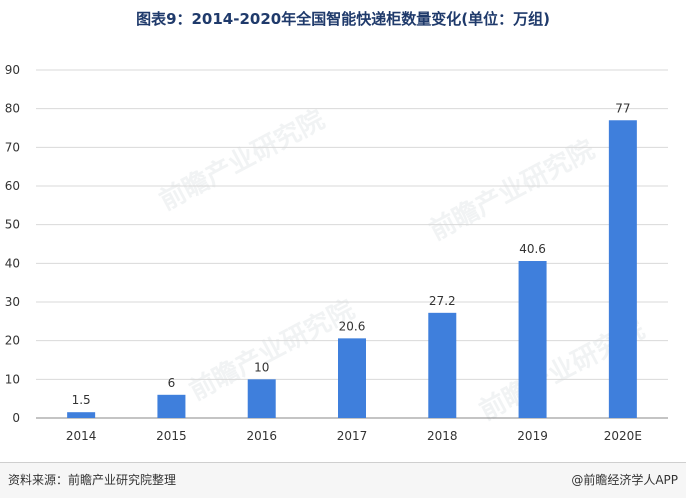 Image resolution: width=686 pixels, height=498 pixels. What do you see at coordinates (532, 436) in the screenshot?
I see `x-tick-label: 2019` at bounding box center [532, 436].